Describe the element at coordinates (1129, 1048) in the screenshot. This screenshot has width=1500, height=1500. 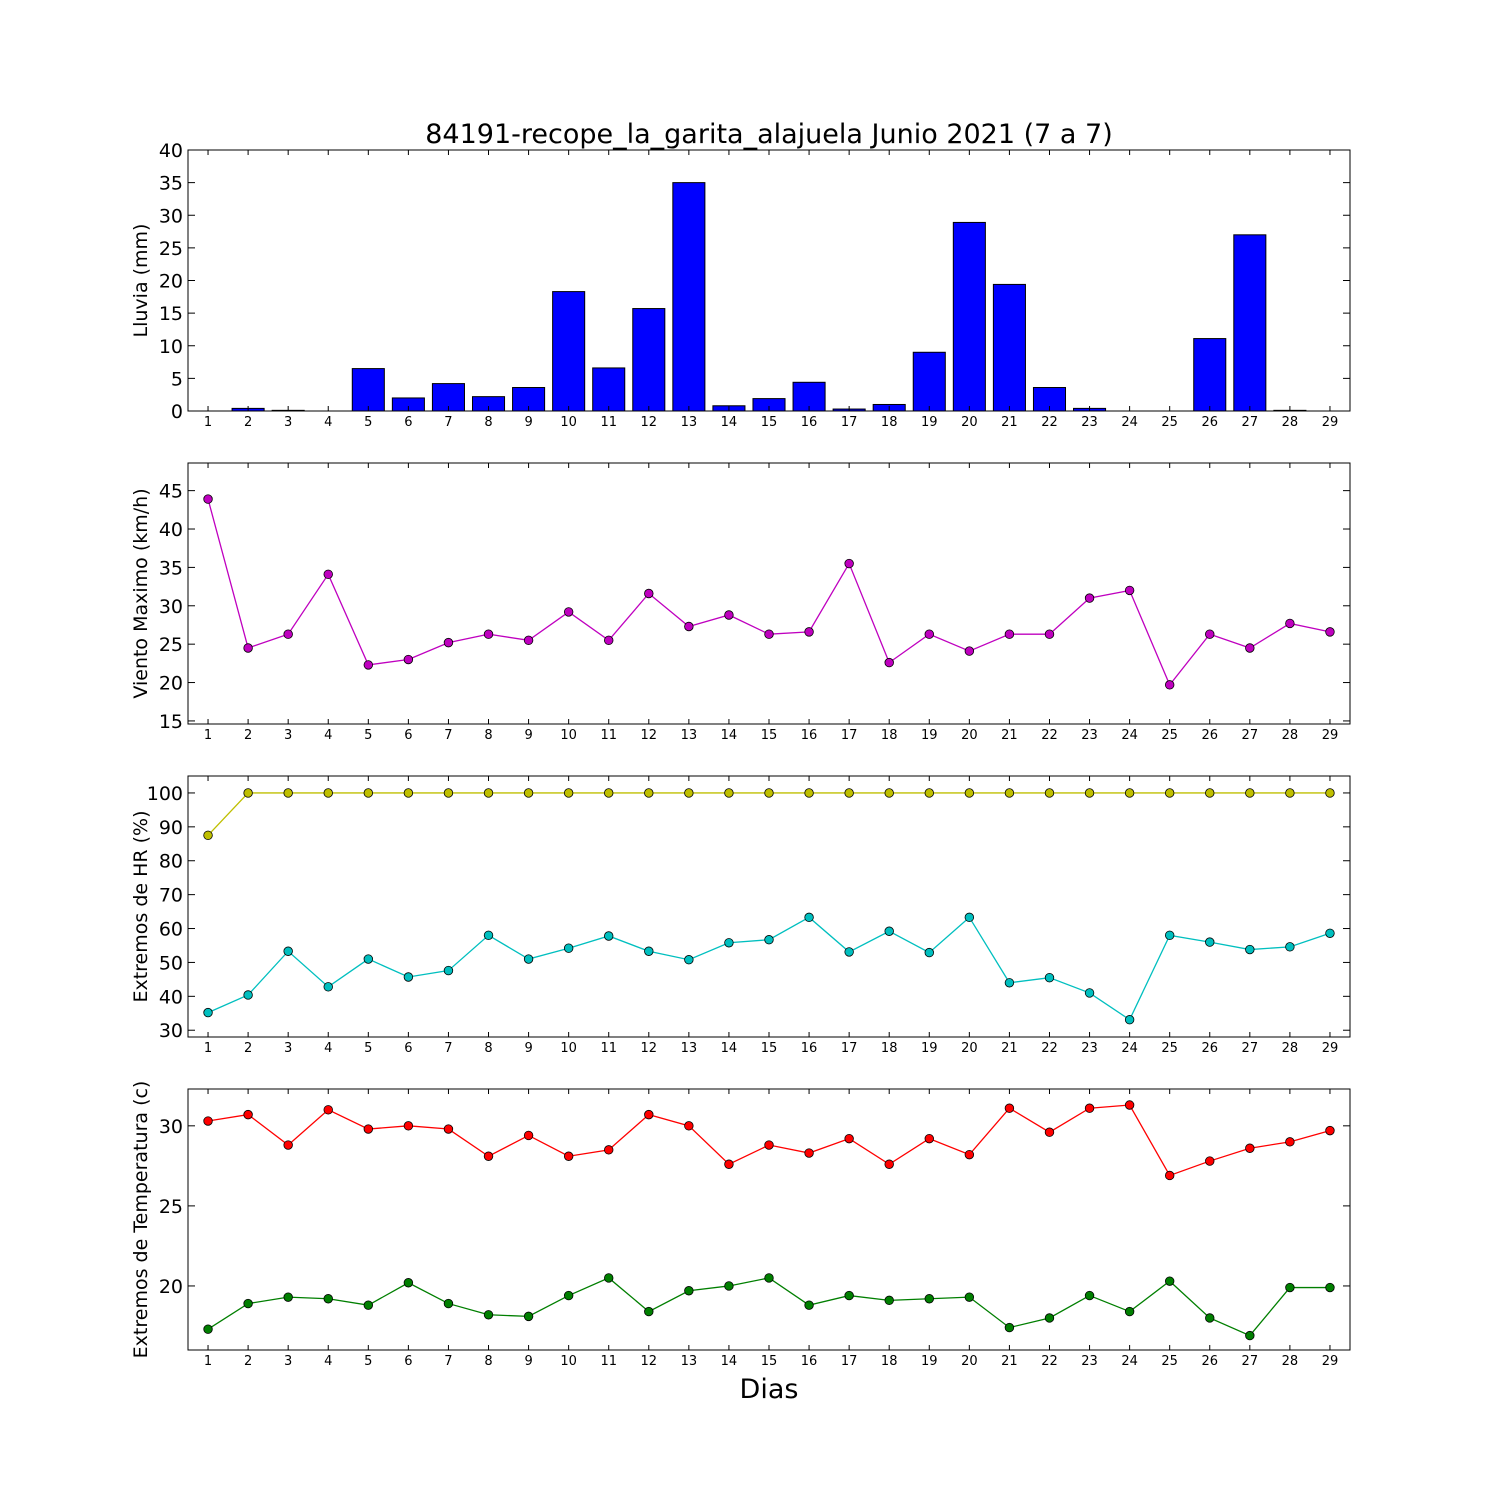
I see `x-tick-label: 24` at that location.